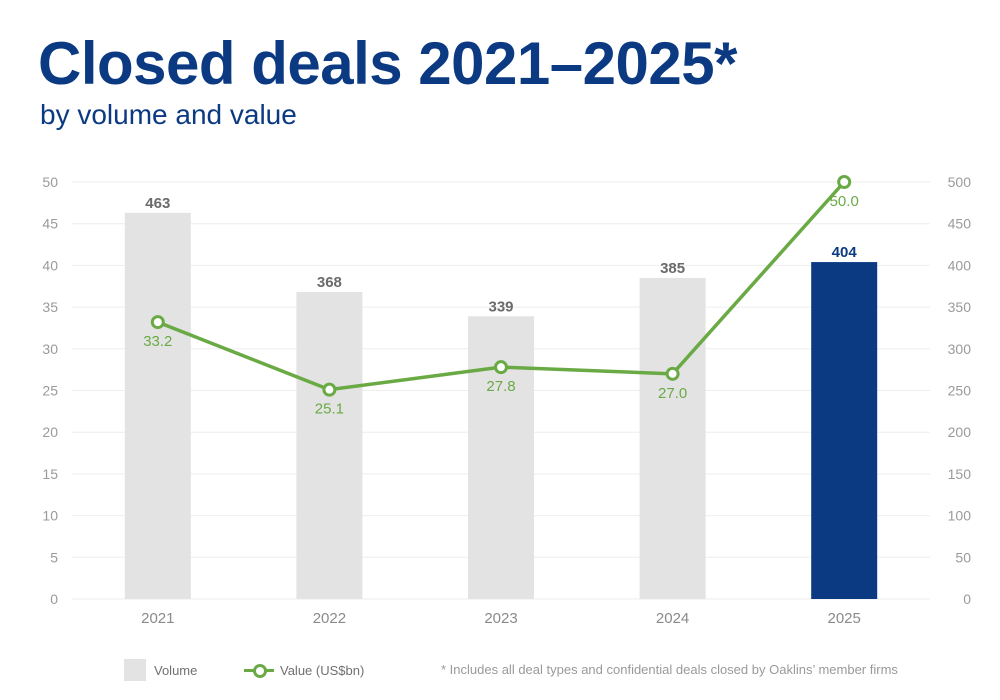  Describe the element at coordinates (157, 341) in the screenshot. I see `value-data-label: 33.2` at that location.